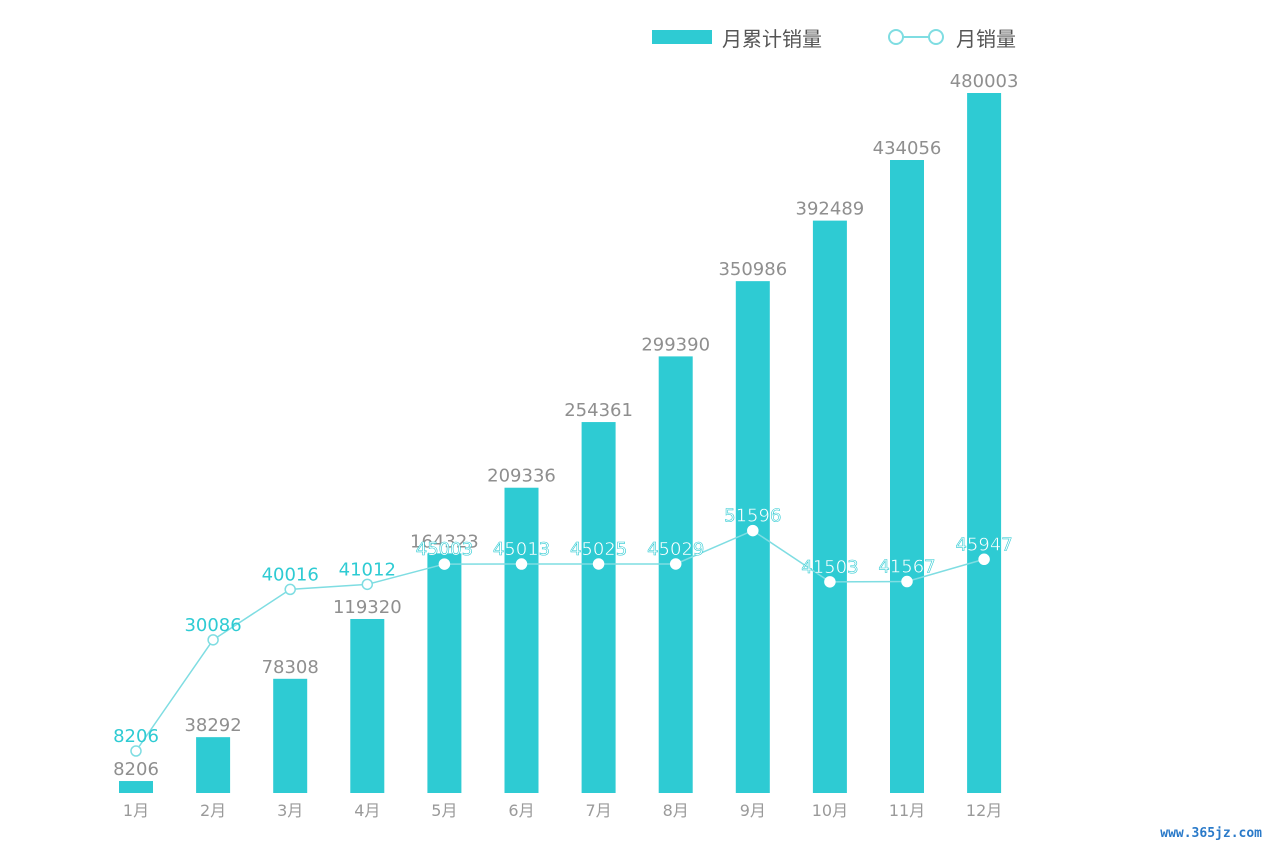 This screenshot has width=1270, height=847. What do you see at coordinates (598, 549) in the screenshot?
I see `line-label-7: 45025` at bounding box center [598, 549].